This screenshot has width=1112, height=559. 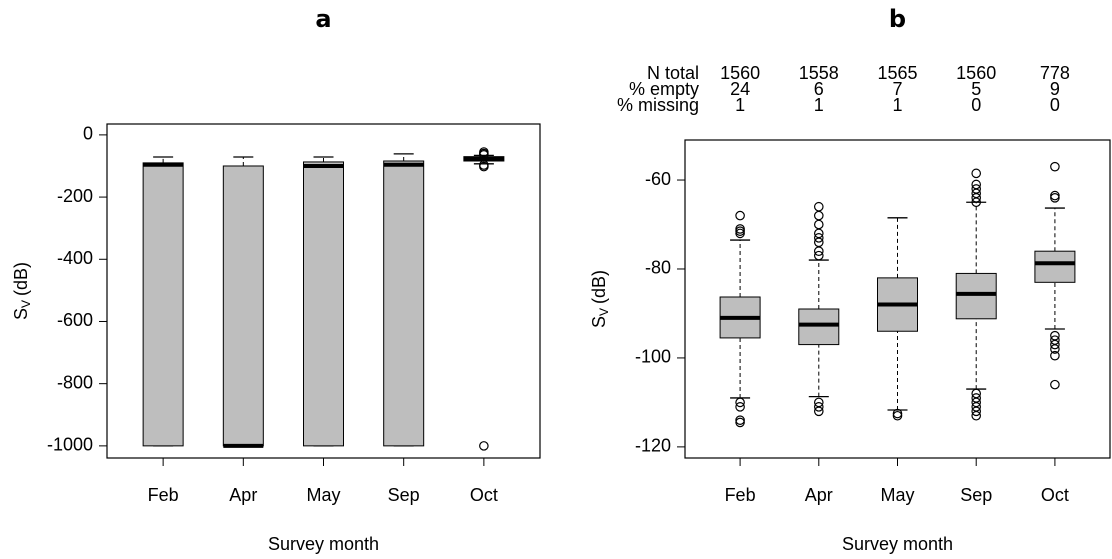 What do you see at coordinates (664, 89) in the screenshot?
I see `table-row-label: % empty` at bounding box center [664, 89].